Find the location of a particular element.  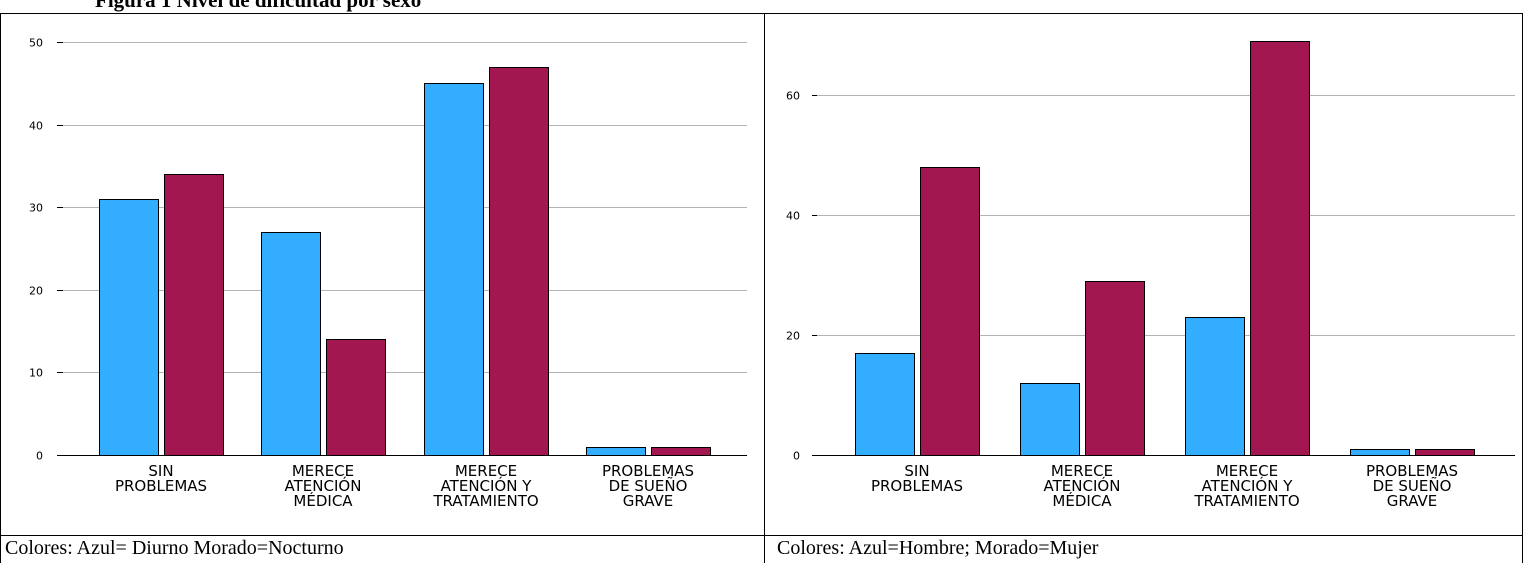

y-tick-label: 10 is located at coordinates (36, 373).